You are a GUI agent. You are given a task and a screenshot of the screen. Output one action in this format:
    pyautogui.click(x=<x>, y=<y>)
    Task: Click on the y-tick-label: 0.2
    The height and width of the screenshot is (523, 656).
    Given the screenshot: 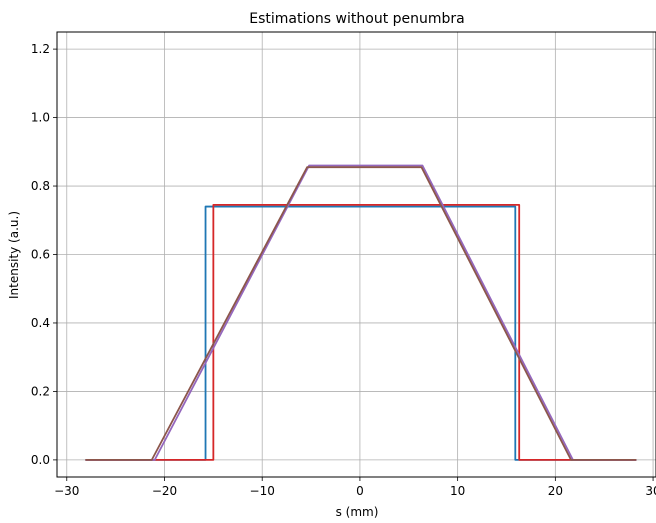 What is the action you would take?
    pyautogui.click(x=40, y=391)
    